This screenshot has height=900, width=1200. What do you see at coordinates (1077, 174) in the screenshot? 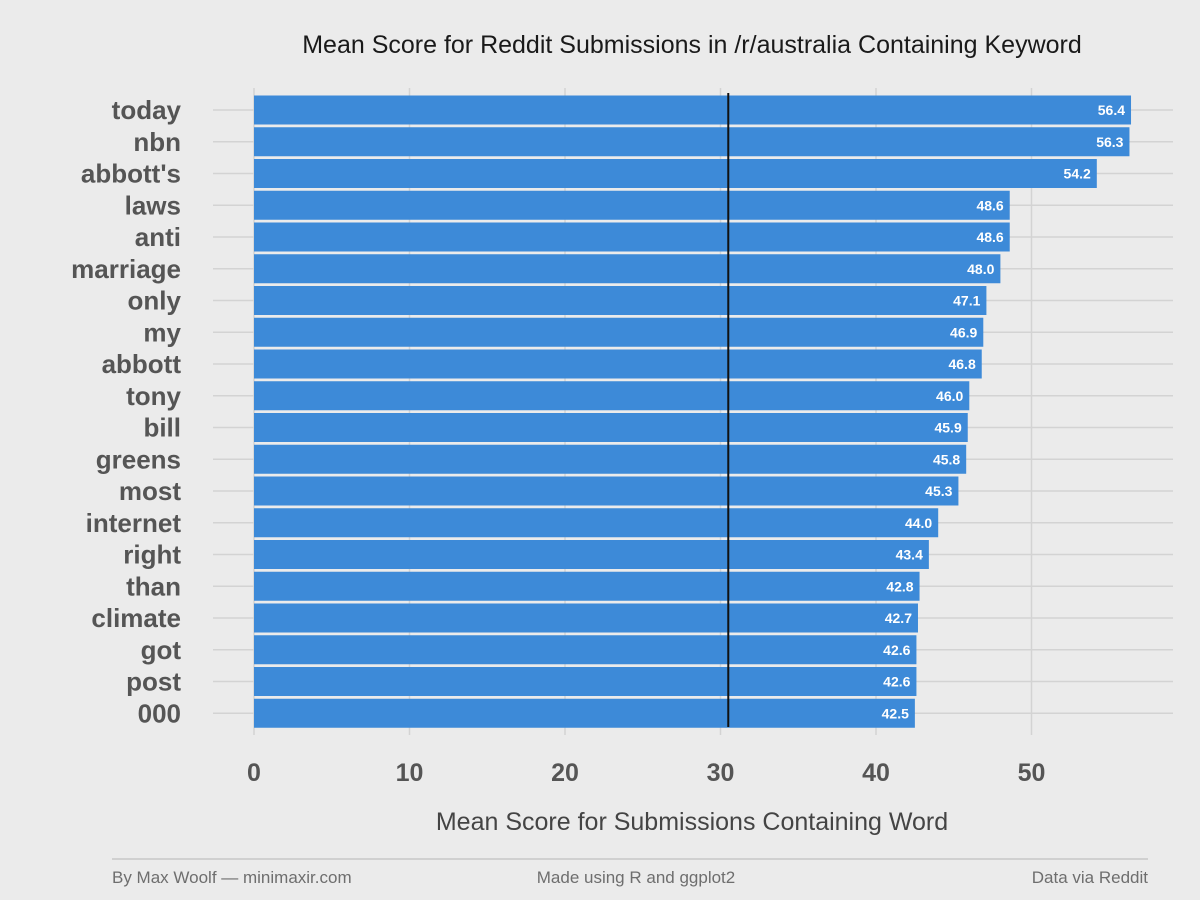
I see `data-label: 54.2` at bounding box center [1077, 174].